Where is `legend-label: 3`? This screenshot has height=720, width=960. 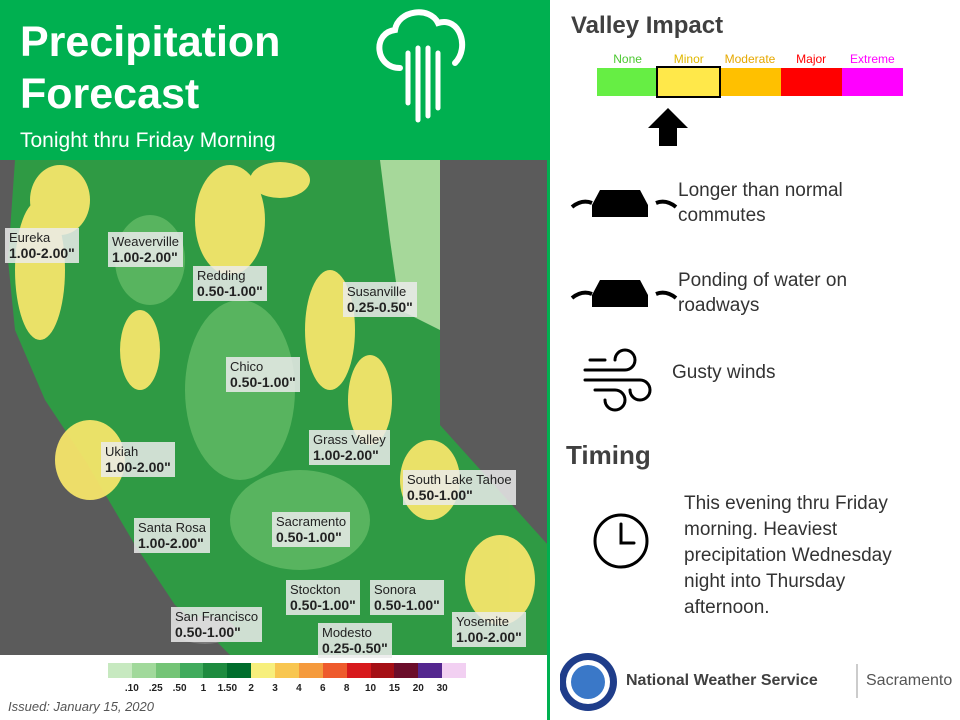
legend-label: 3 is located at coordinates (275, 688).